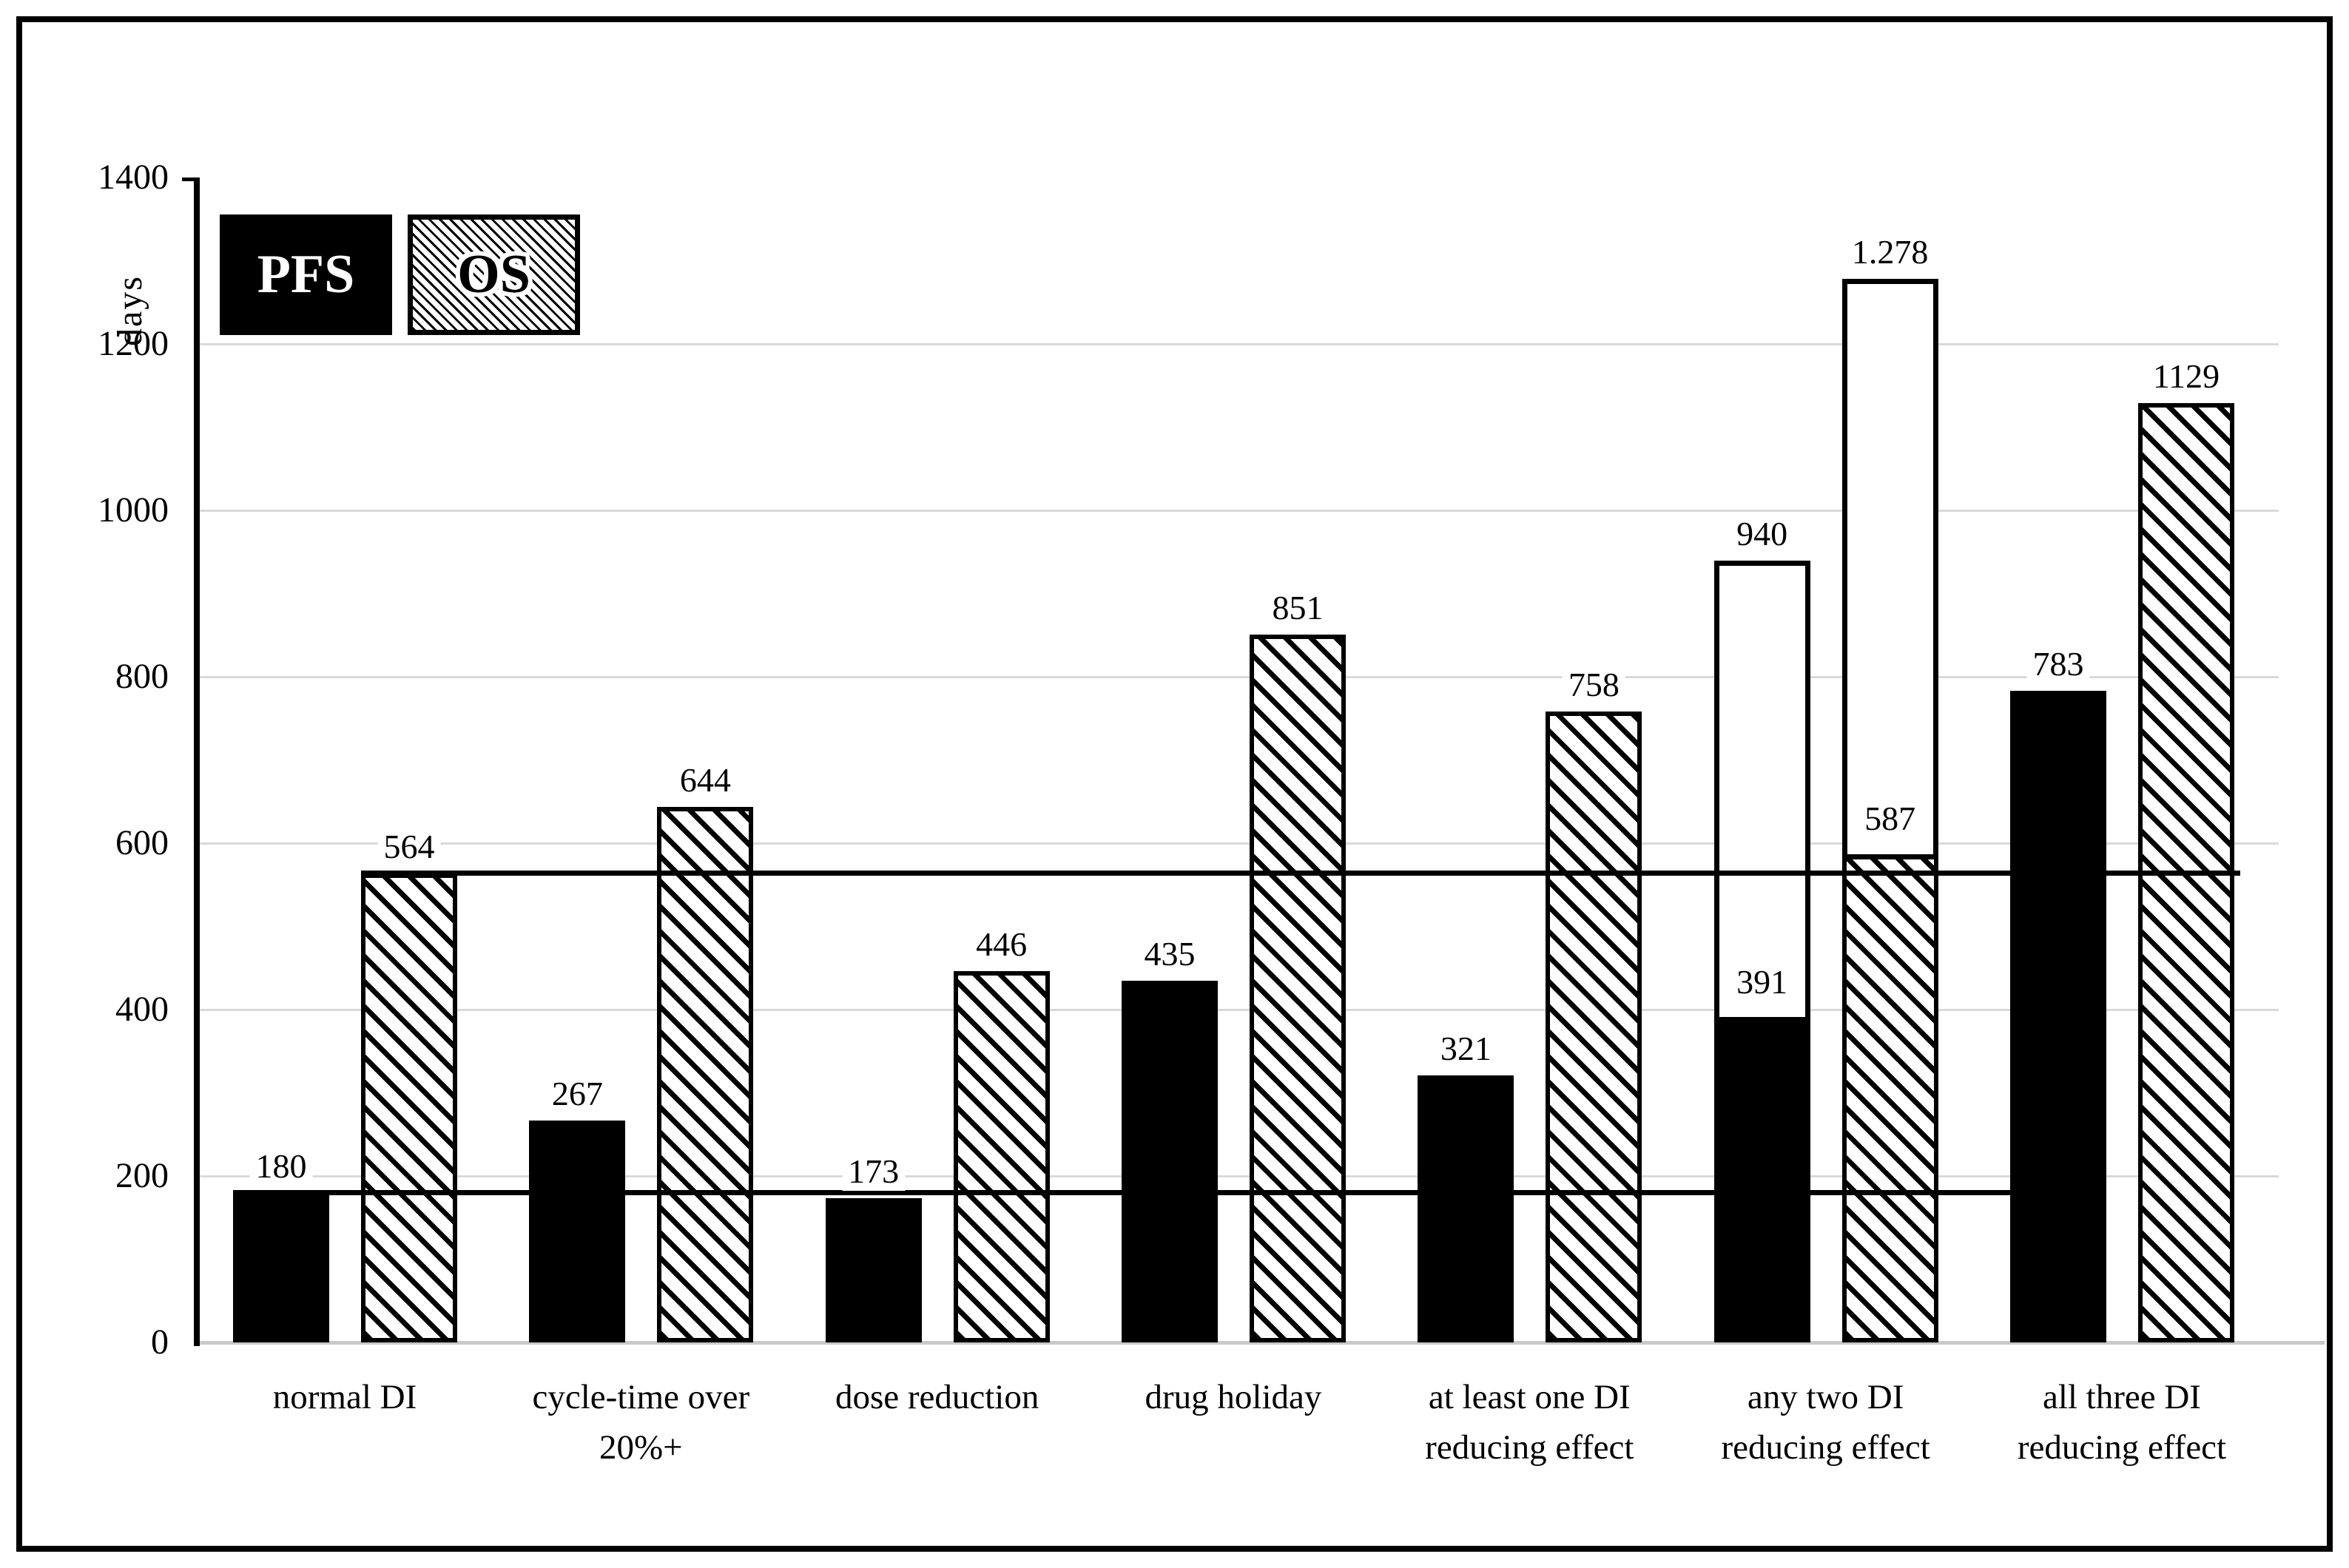 Image resolution: width=2349 pixels, height=1568 pixels. I want to click on y-tick-label-800: 800, so click(142, 676).